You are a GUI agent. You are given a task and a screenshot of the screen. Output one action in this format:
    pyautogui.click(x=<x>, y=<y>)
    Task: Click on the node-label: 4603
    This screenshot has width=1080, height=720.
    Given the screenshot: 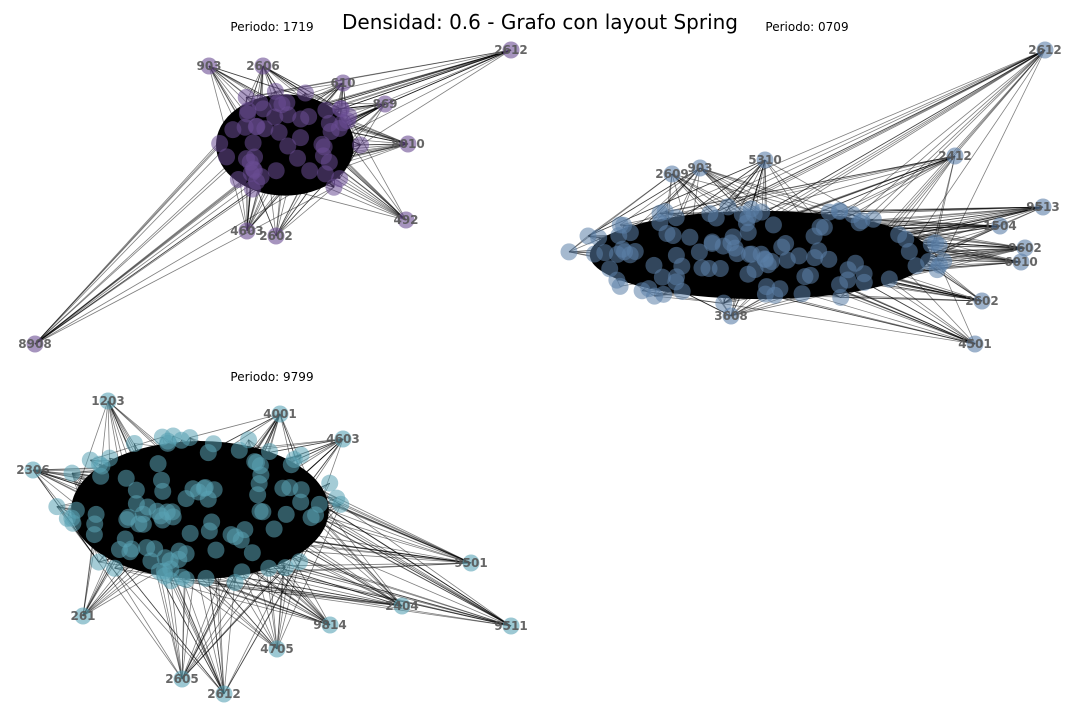 What is the action you would take?
    pyautogui.click(x=342, y=439)
    